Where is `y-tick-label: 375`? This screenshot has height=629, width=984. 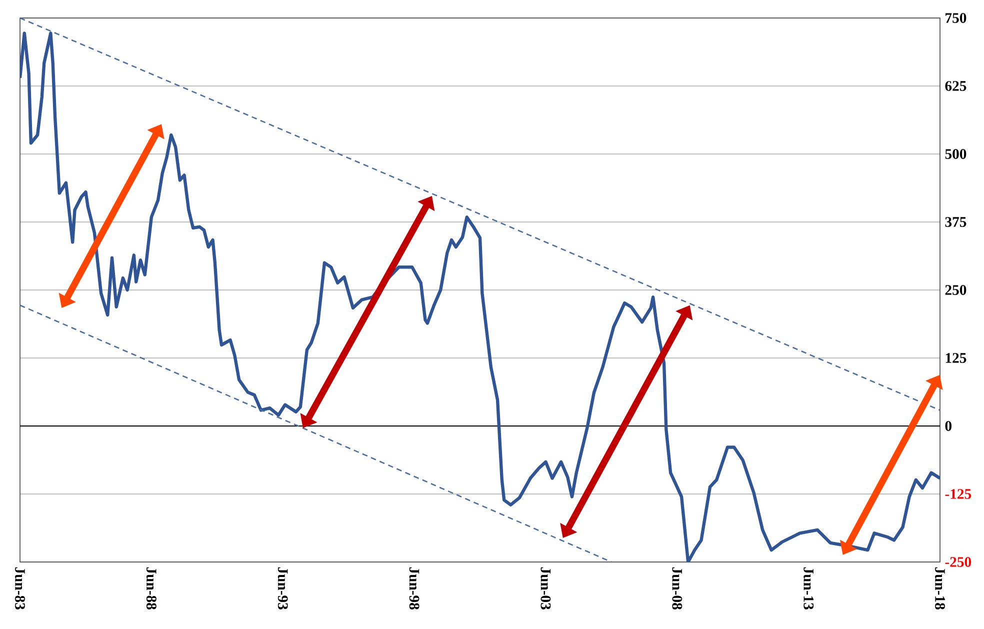 y-tick-label: 375 is located at coordinates (955, 222).